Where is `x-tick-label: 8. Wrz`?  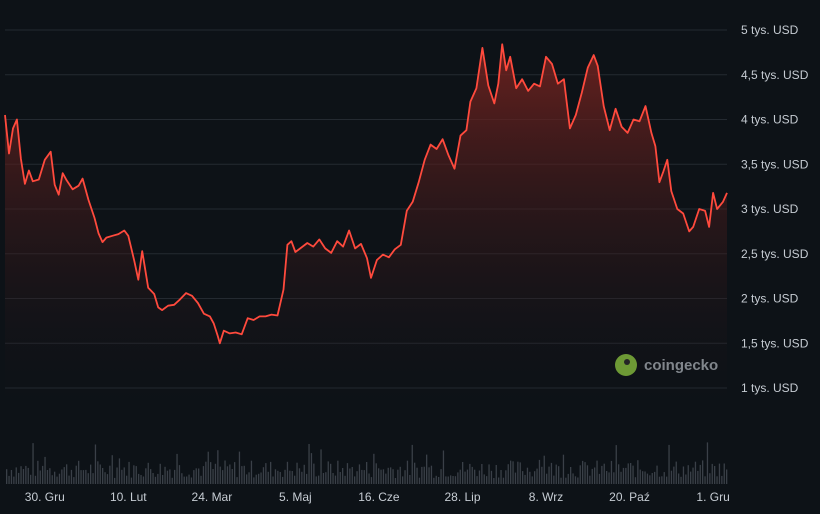
x-tick-label: 8. Wrz is located at coordinates (546, 497).